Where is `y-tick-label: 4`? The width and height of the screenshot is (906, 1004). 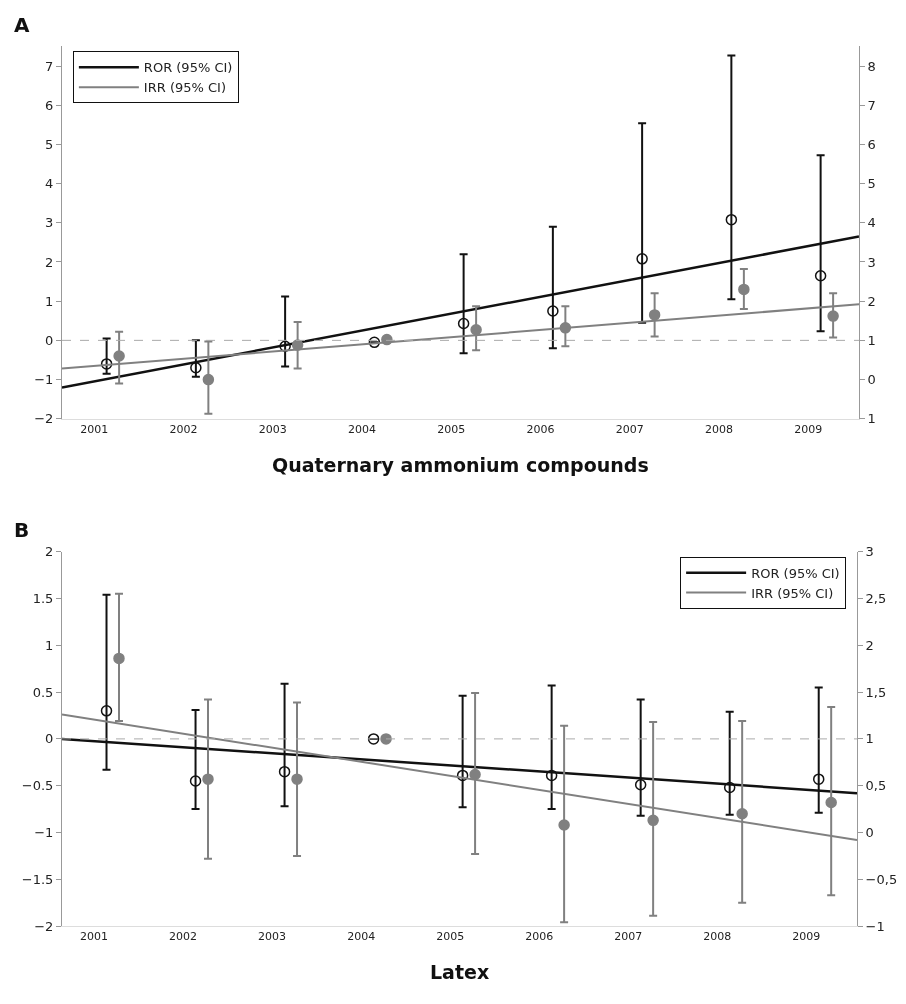 y-tick-label: 4 is located at coordinates (49, 184).